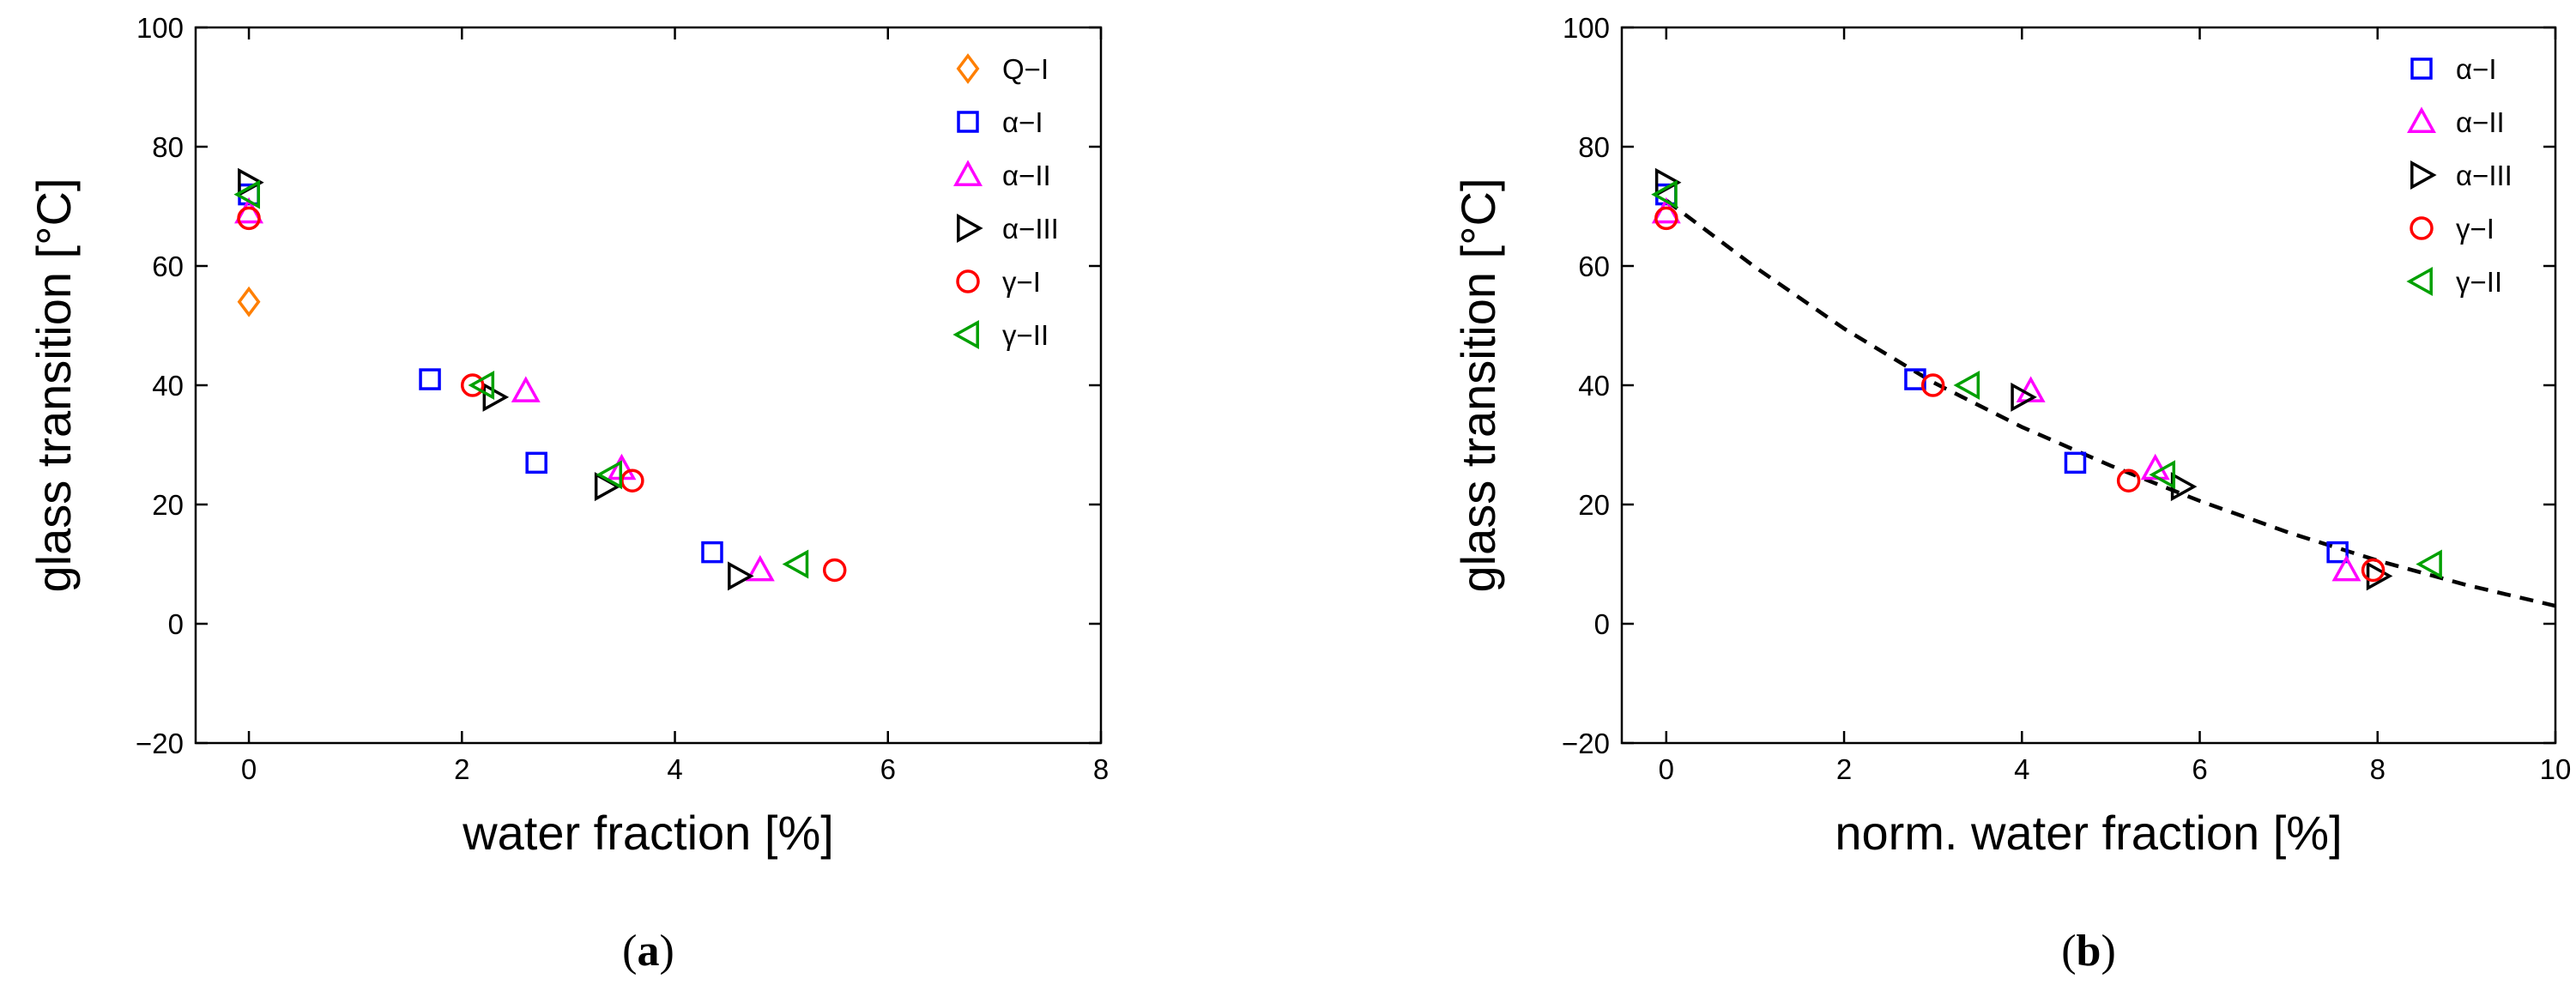  What do you see at coordinates (2088, 833) in the screenshot?
I see `x-axis-label: norm. water fraction [%]` at bounding box center [2088, 833].